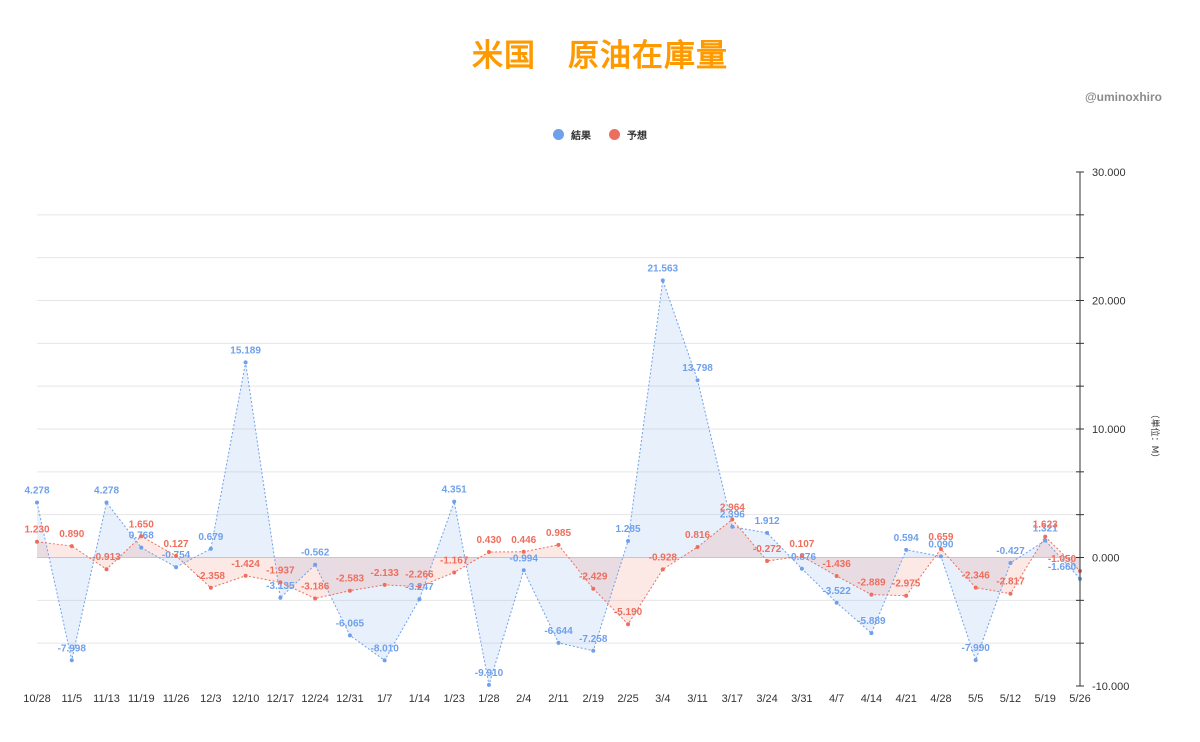 Image resolution: width=1200 pixels, height=742 pixels. What do you see at coordinates (940, 544) in the screenshot?
I see `result-data-label: 0.090` at bounding box center [940, 544].